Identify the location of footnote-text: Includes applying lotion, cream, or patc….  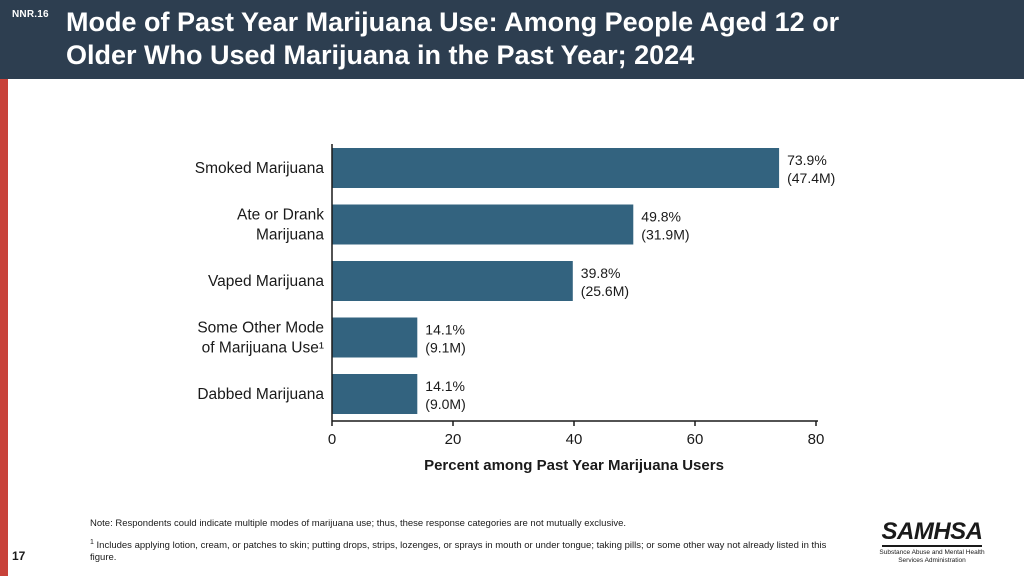
(458, 552).